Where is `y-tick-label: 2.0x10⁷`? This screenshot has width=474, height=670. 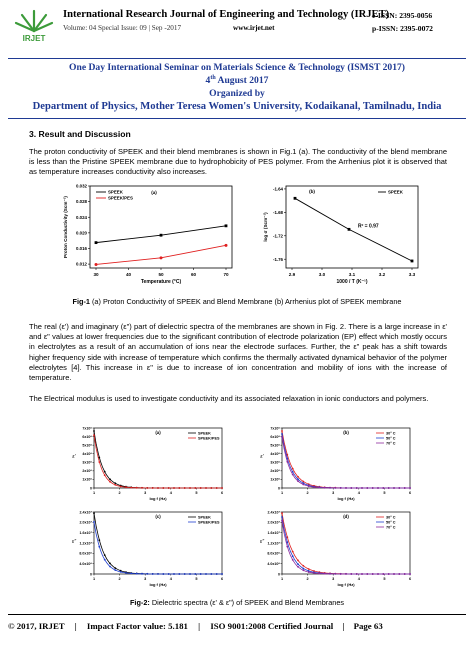 y-tick-label: 2.0x10⁷ is located at coordinates (86, 523).